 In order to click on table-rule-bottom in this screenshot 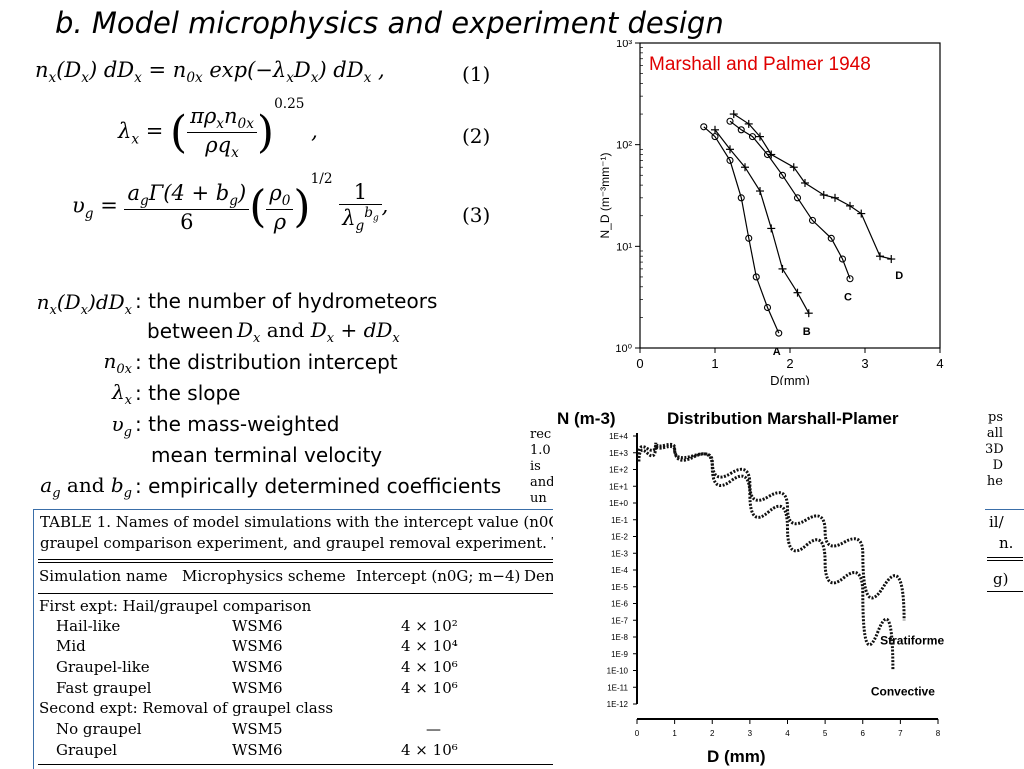, I will do `click(297, 764)`.